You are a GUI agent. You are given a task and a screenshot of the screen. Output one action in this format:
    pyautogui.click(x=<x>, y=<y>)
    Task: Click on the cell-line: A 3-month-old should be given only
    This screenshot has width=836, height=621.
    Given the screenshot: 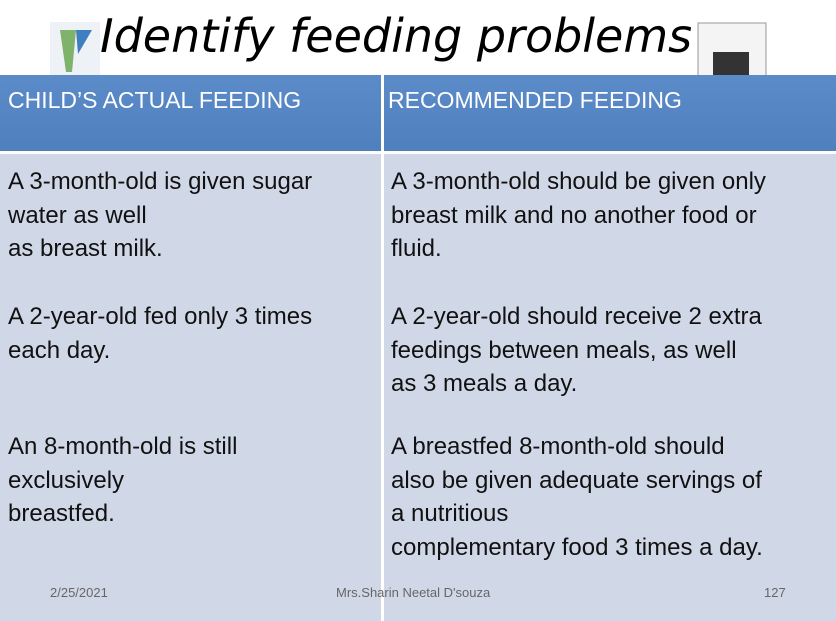 What is the action you would take?
    pyautogui.click(x=578, y=181)
    